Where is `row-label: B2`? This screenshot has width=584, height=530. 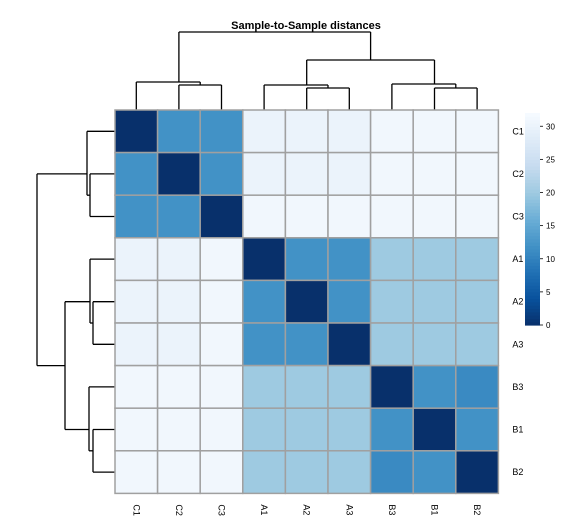
row-label: B2 is located at coordinates (517, 472).